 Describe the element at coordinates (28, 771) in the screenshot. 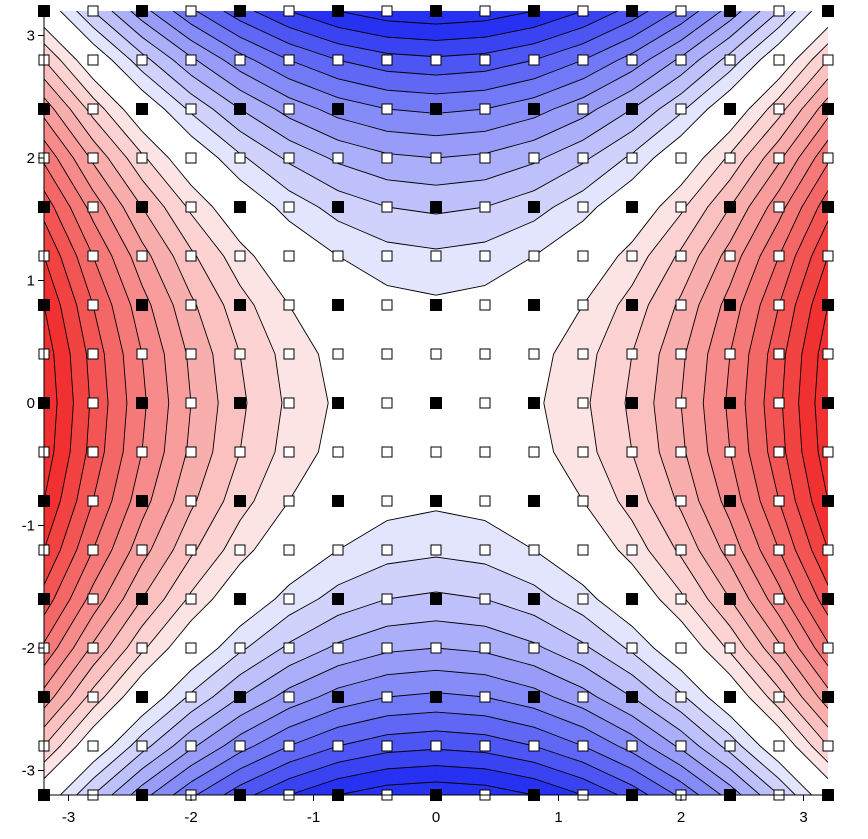

I see `y-tick-label: -3` at that location.